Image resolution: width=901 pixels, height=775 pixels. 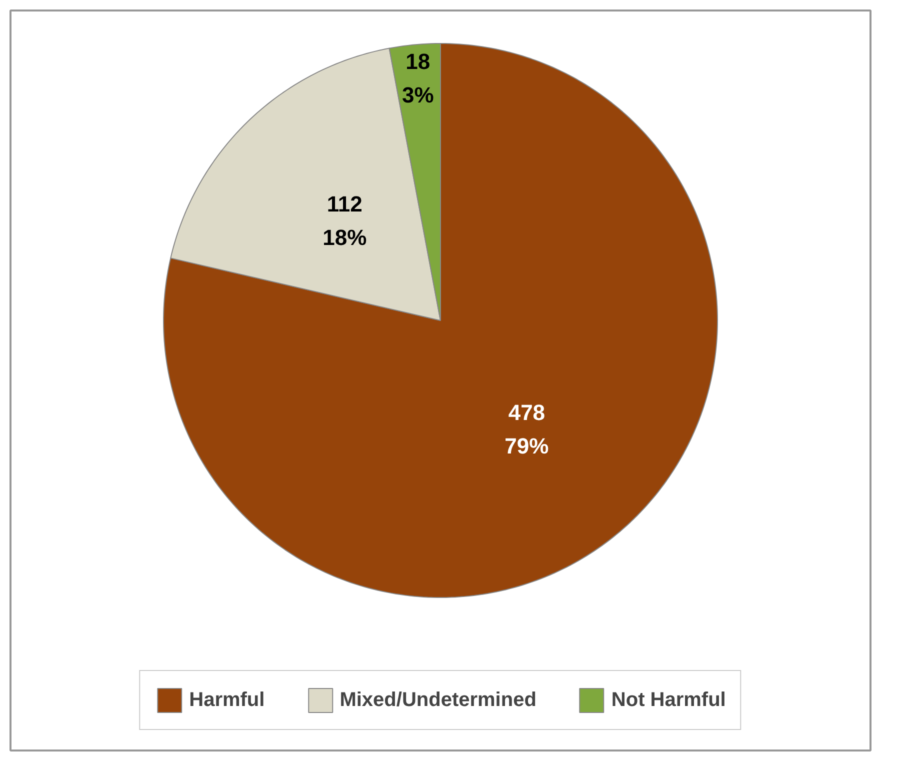 I want to click on legend-label: Not Harmful, so click(x=668, y=700).